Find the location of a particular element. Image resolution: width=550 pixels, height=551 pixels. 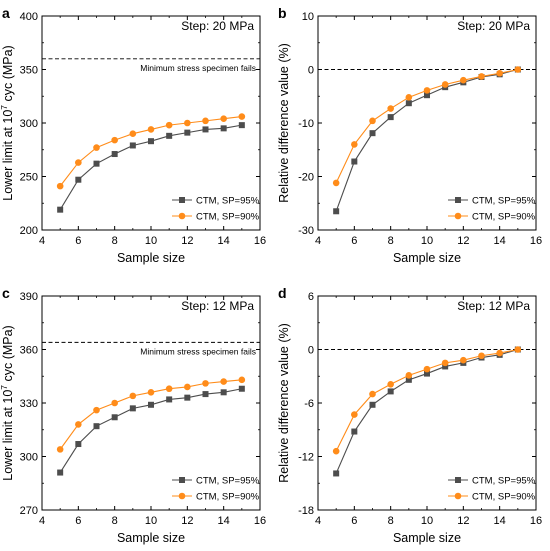

y-tick-label: 300 is located at coordinates (29, 124).